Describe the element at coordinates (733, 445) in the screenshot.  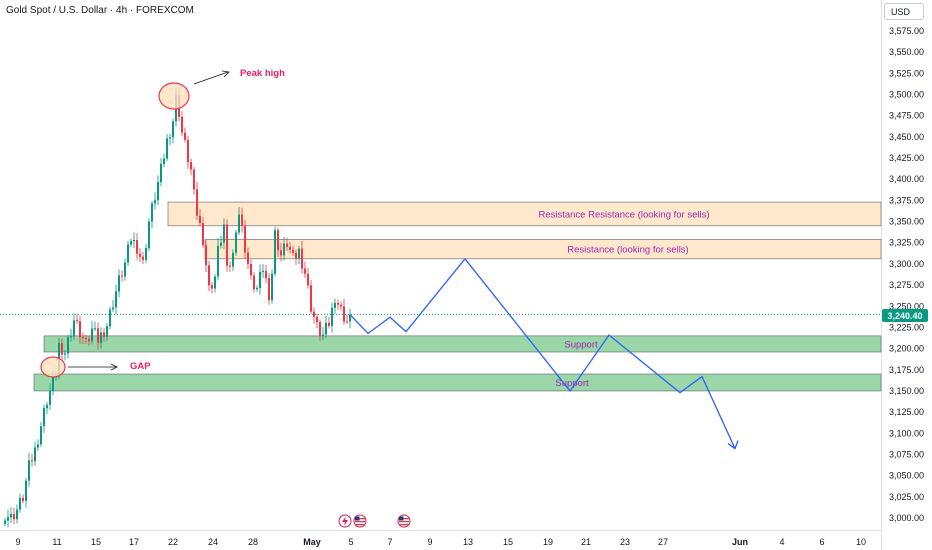
I see `projection-arrow-head` at that location.